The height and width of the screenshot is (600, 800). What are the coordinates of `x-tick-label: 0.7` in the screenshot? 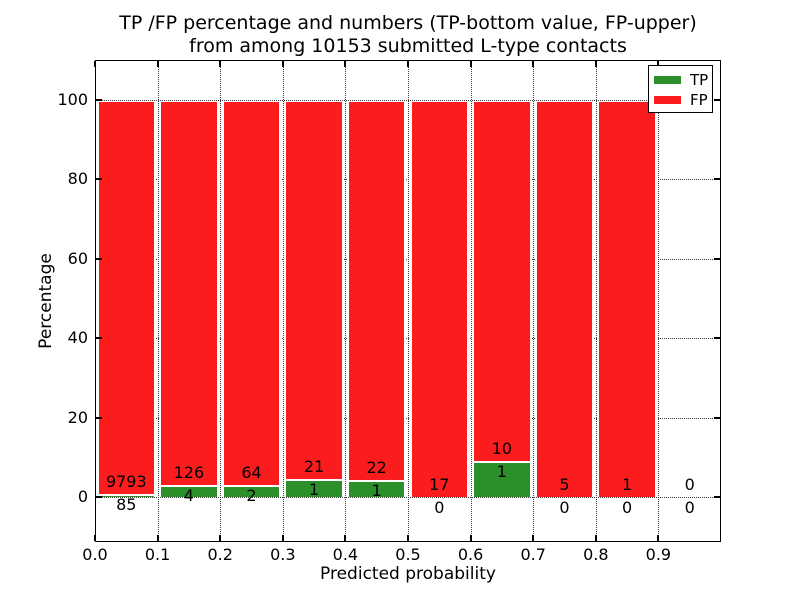 It's located at (533, 554).